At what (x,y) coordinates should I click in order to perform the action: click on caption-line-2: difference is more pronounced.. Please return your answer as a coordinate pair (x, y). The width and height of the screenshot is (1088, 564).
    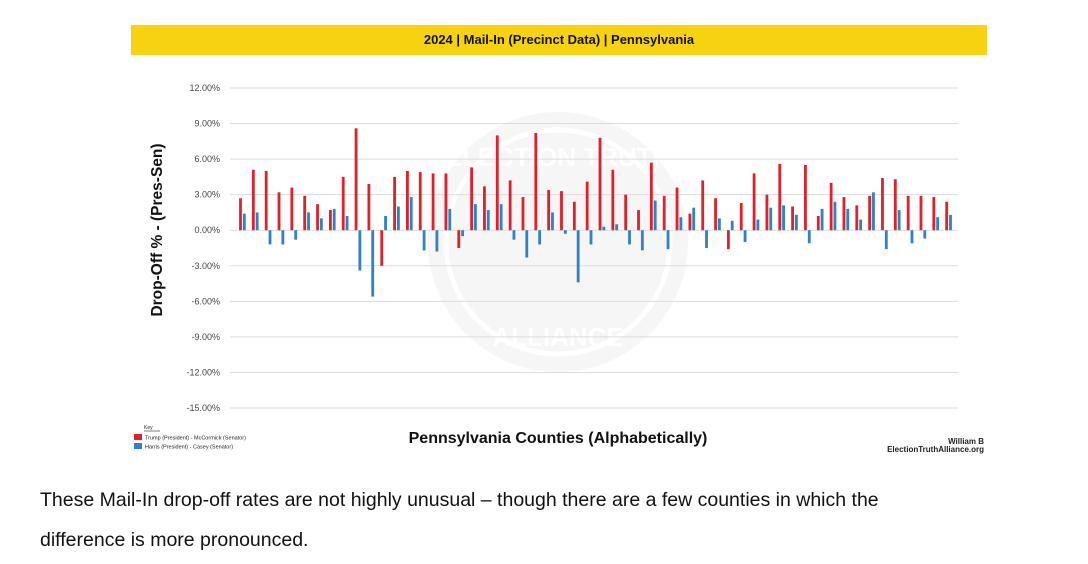
    Looking at the image, I should click on (174, 540).